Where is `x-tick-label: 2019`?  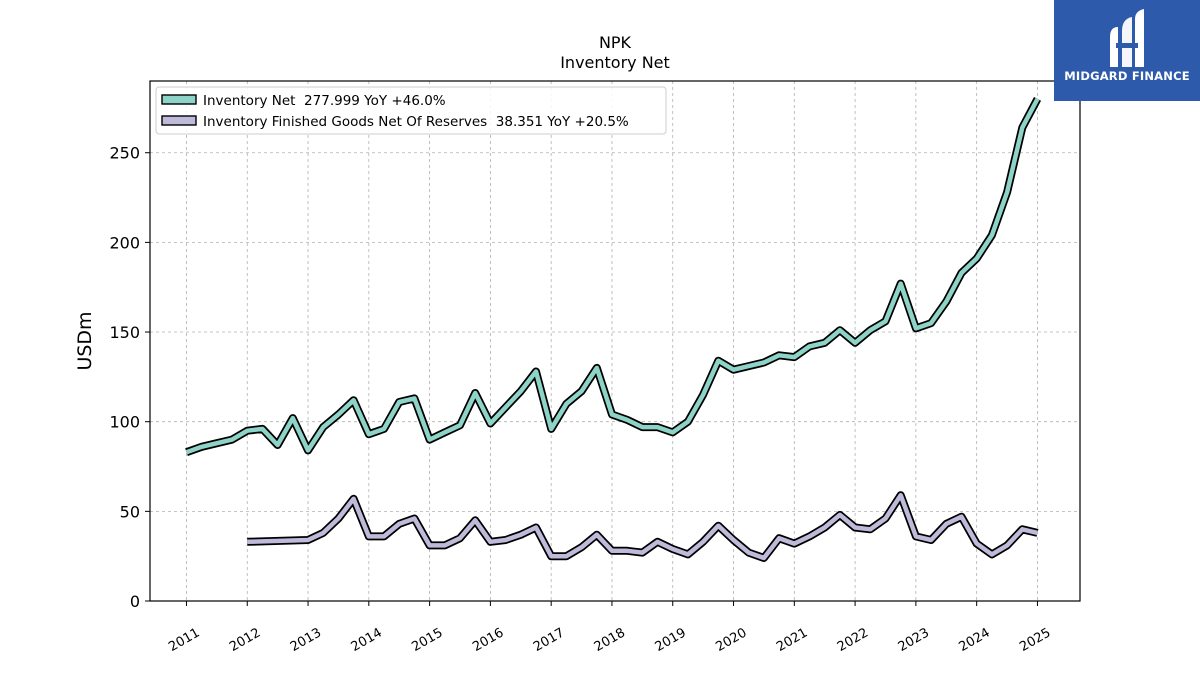 x-tick-label: 2019 is located at coordinates (671, 640).